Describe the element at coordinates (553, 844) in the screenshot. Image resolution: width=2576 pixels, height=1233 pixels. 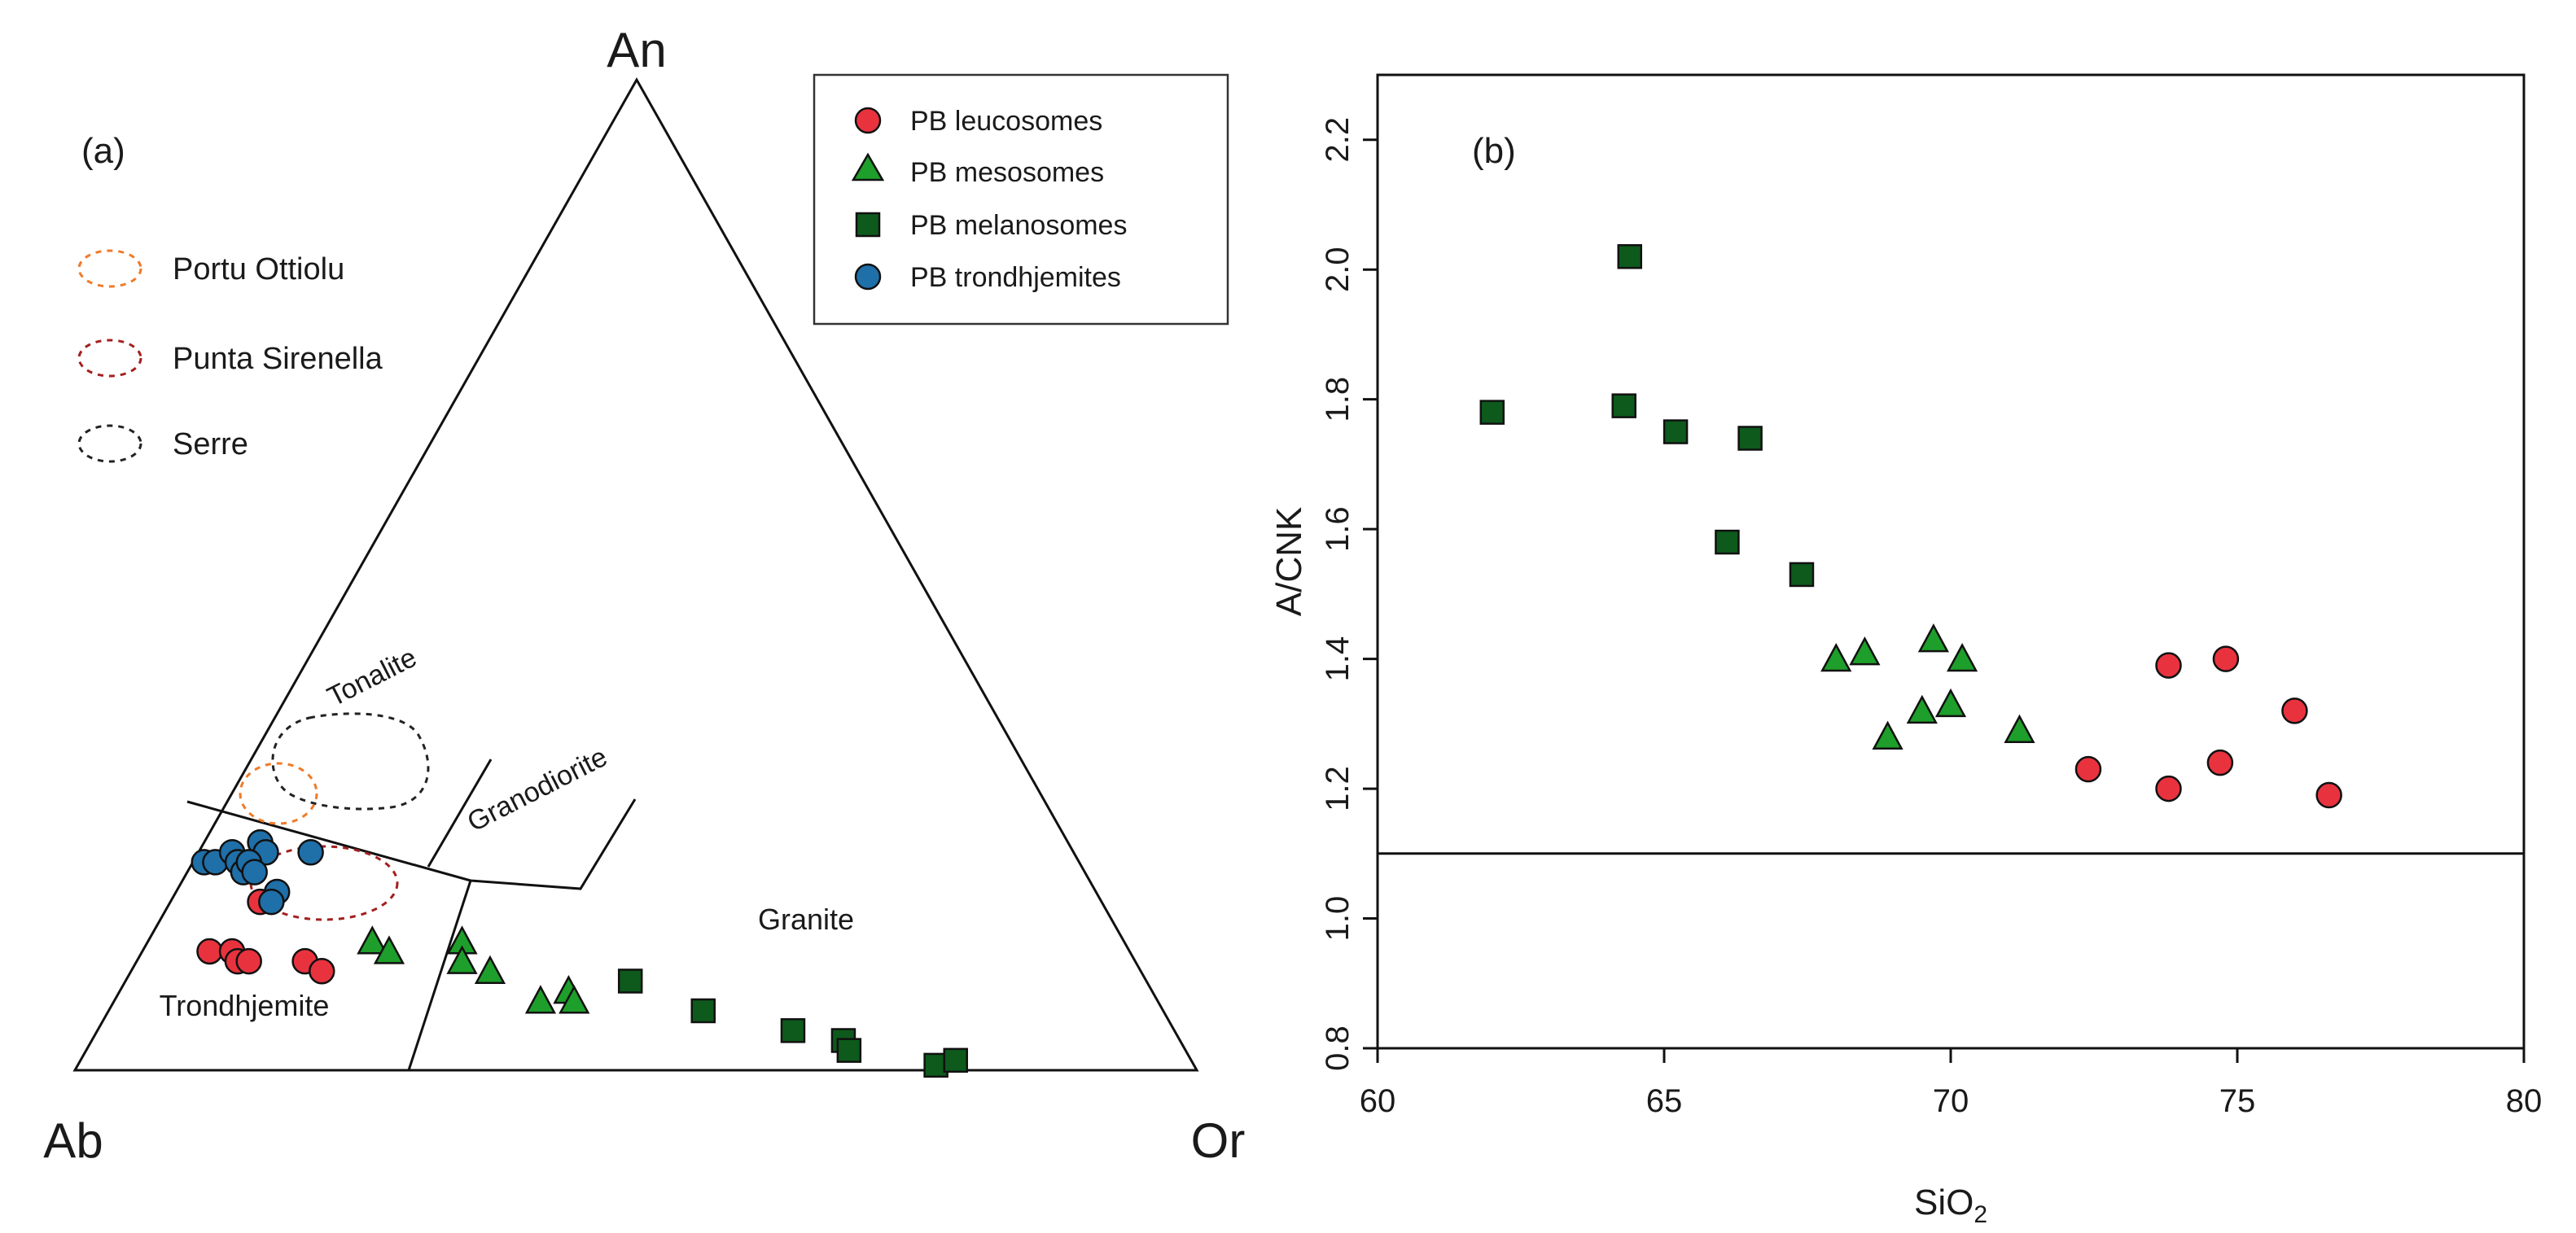
I see `boundary-granodiorite-granite` at that location.